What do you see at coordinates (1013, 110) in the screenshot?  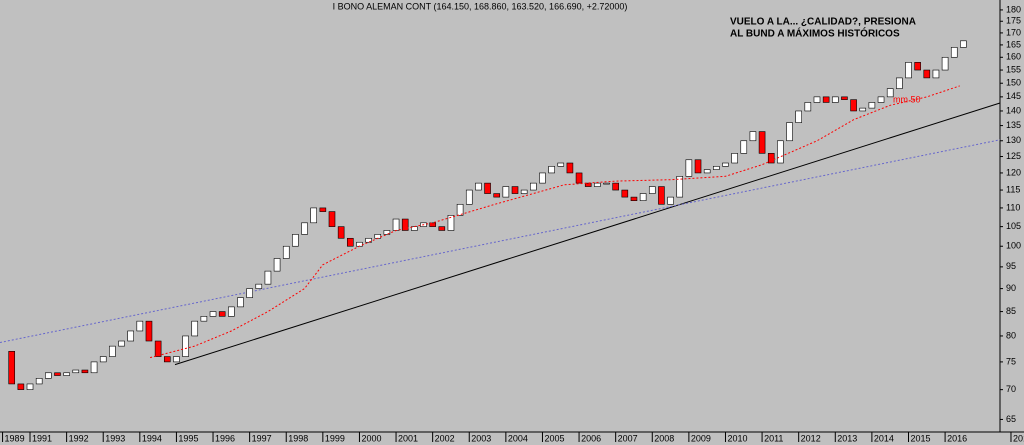 I see `y-tick-label: 140` at bounding box center [1013, 110].